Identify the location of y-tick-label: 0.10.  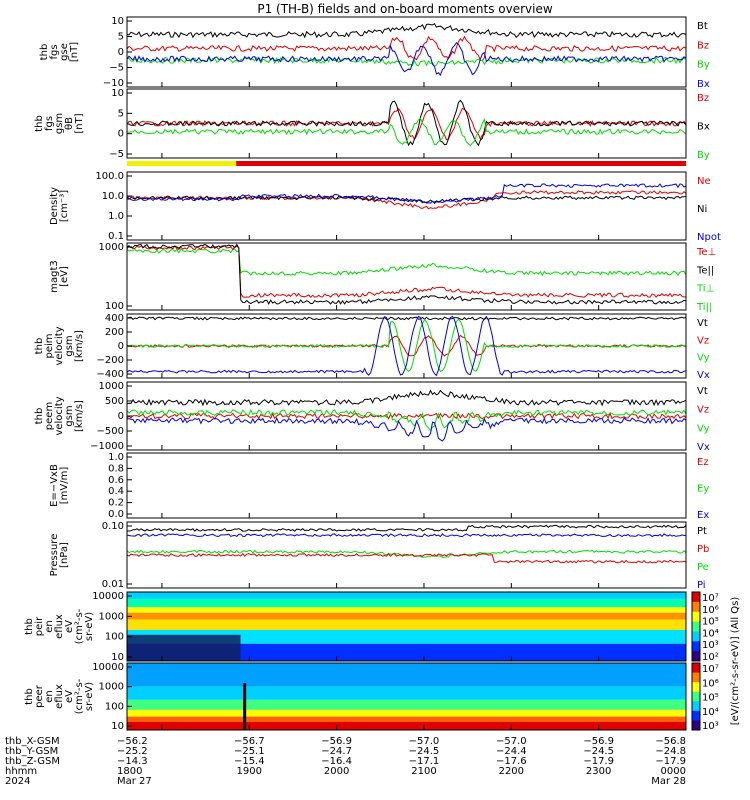
(113, 526).